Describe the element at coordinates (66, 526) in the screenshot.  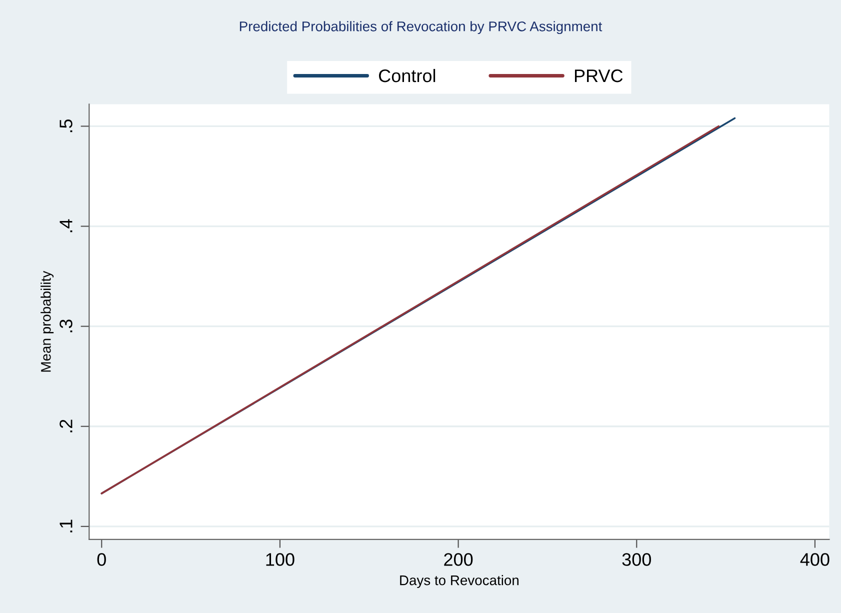
I see `y-tick-label: .1` at that location.